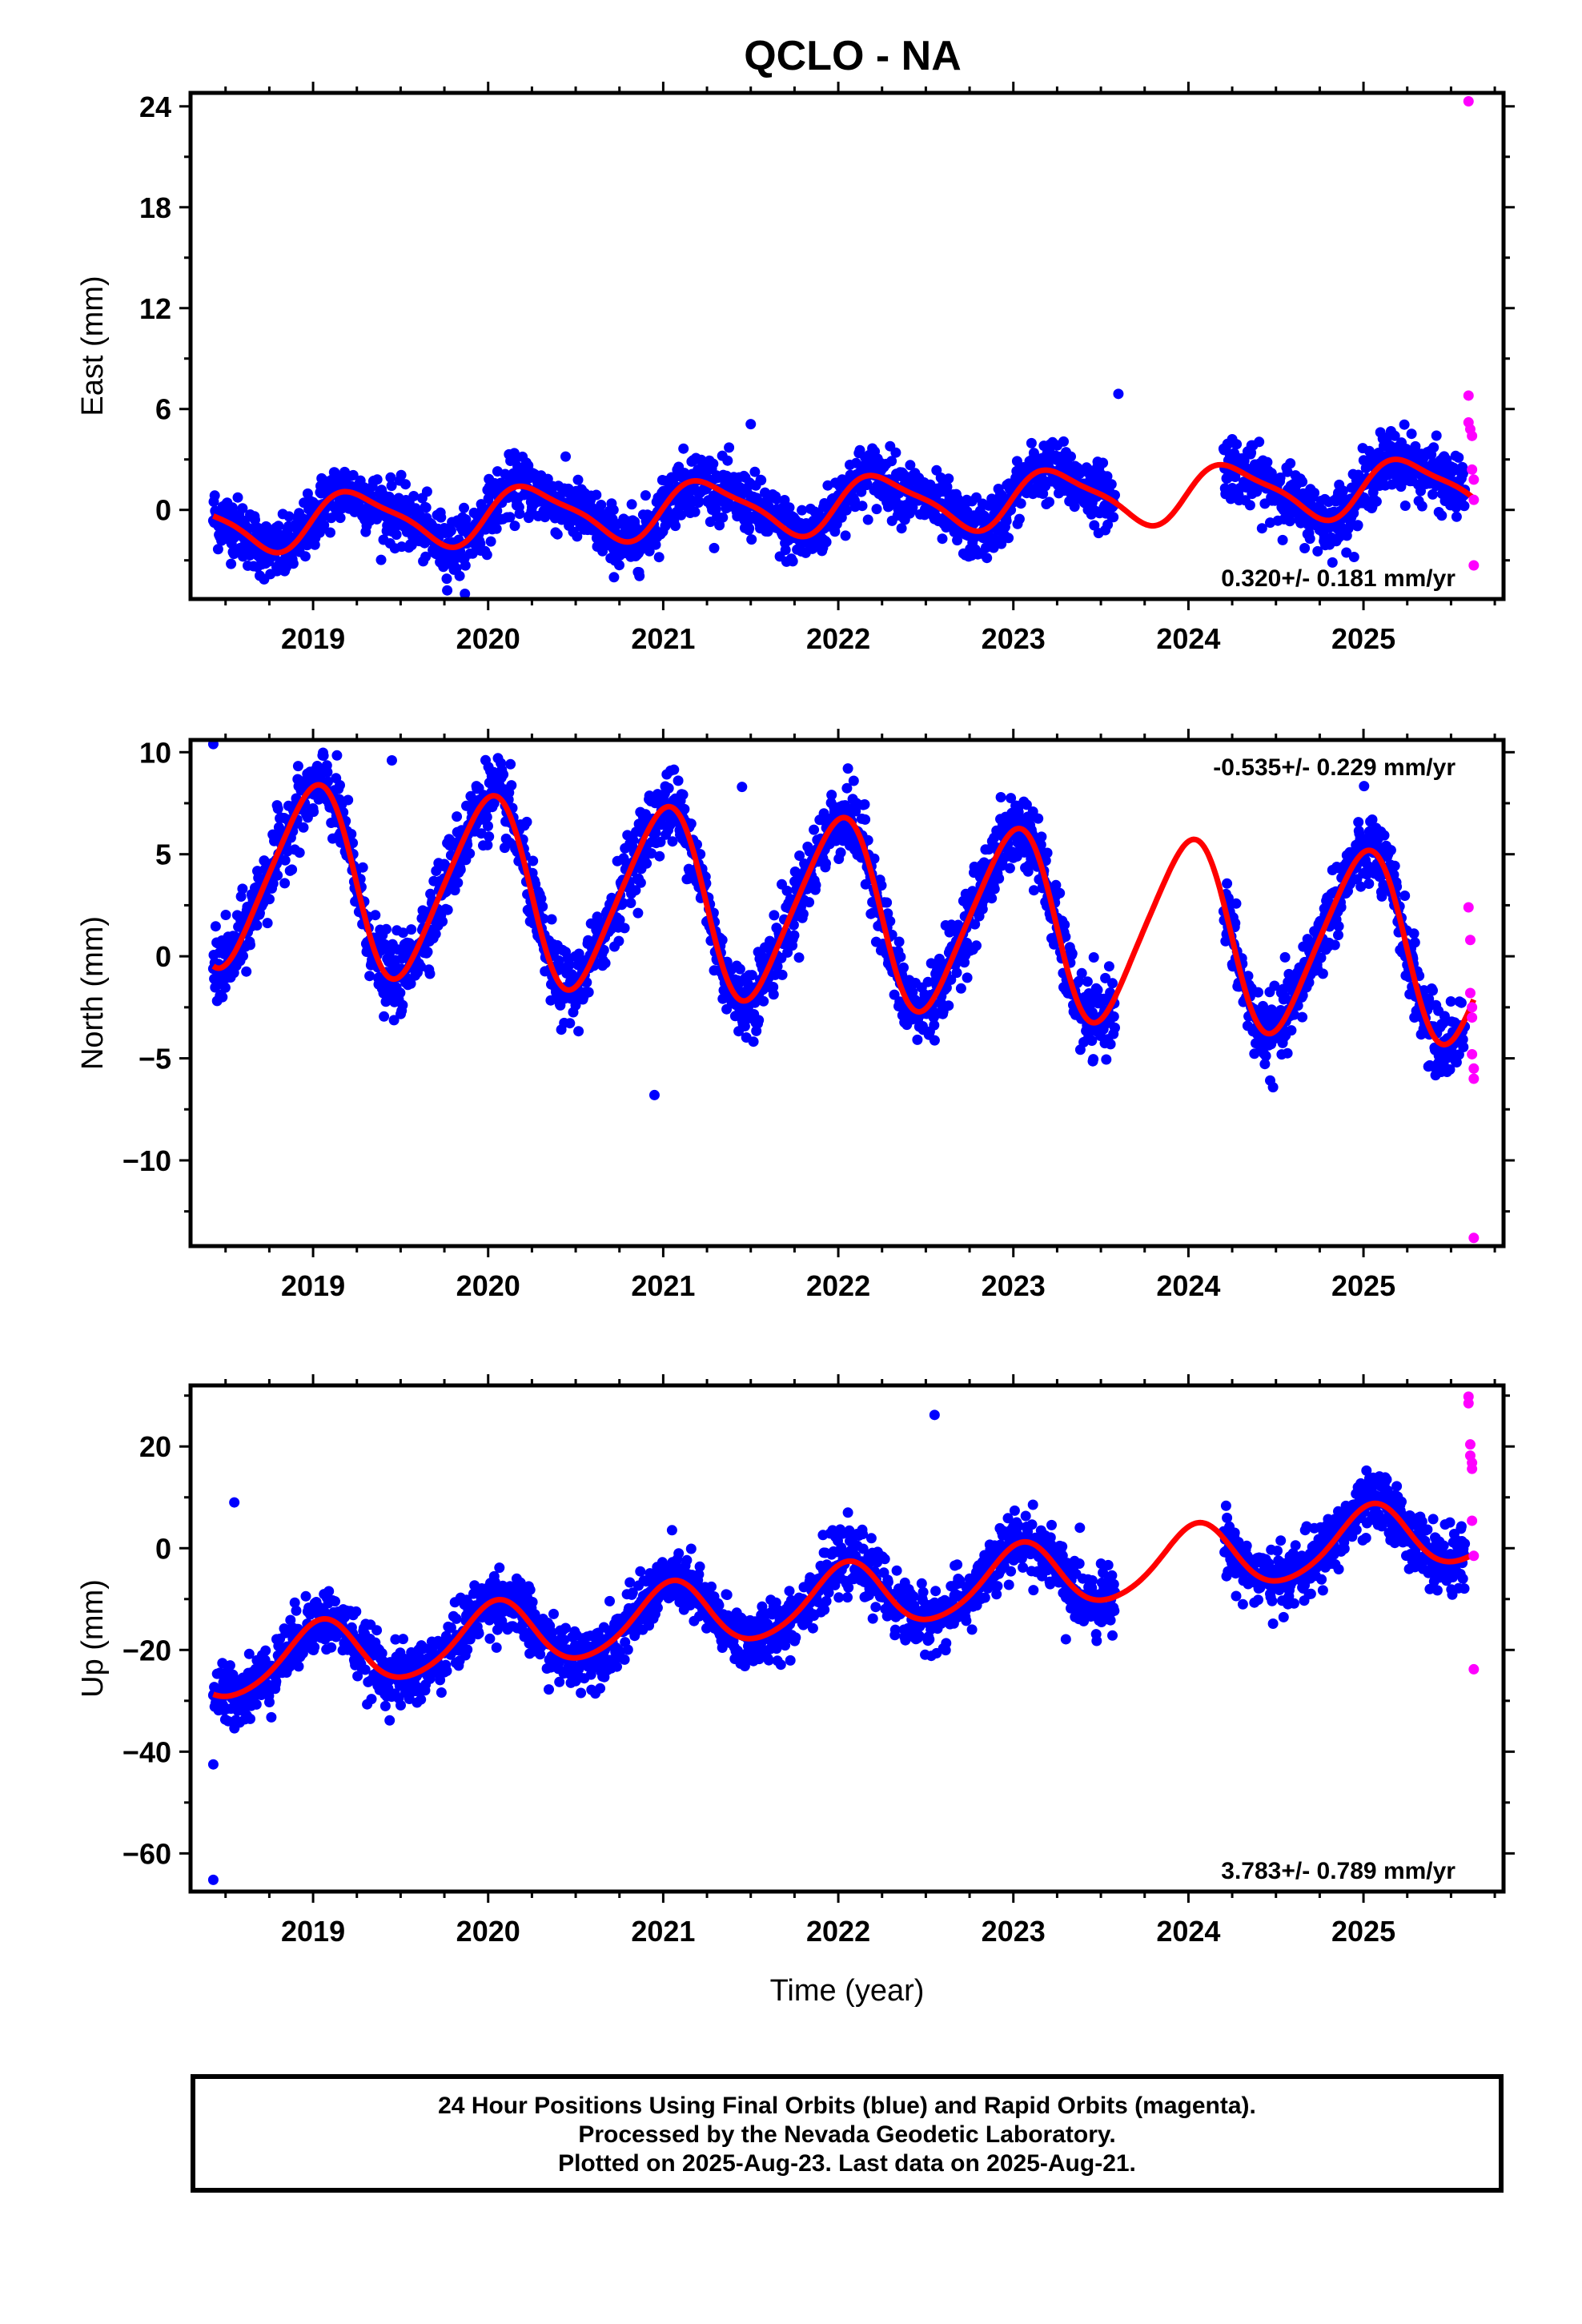 The height and width of the screenshot is (2324, 1582). Describe the element at coordinates (313, 638) in the screenshot. I see `x-tick-label: 2019` at that location.